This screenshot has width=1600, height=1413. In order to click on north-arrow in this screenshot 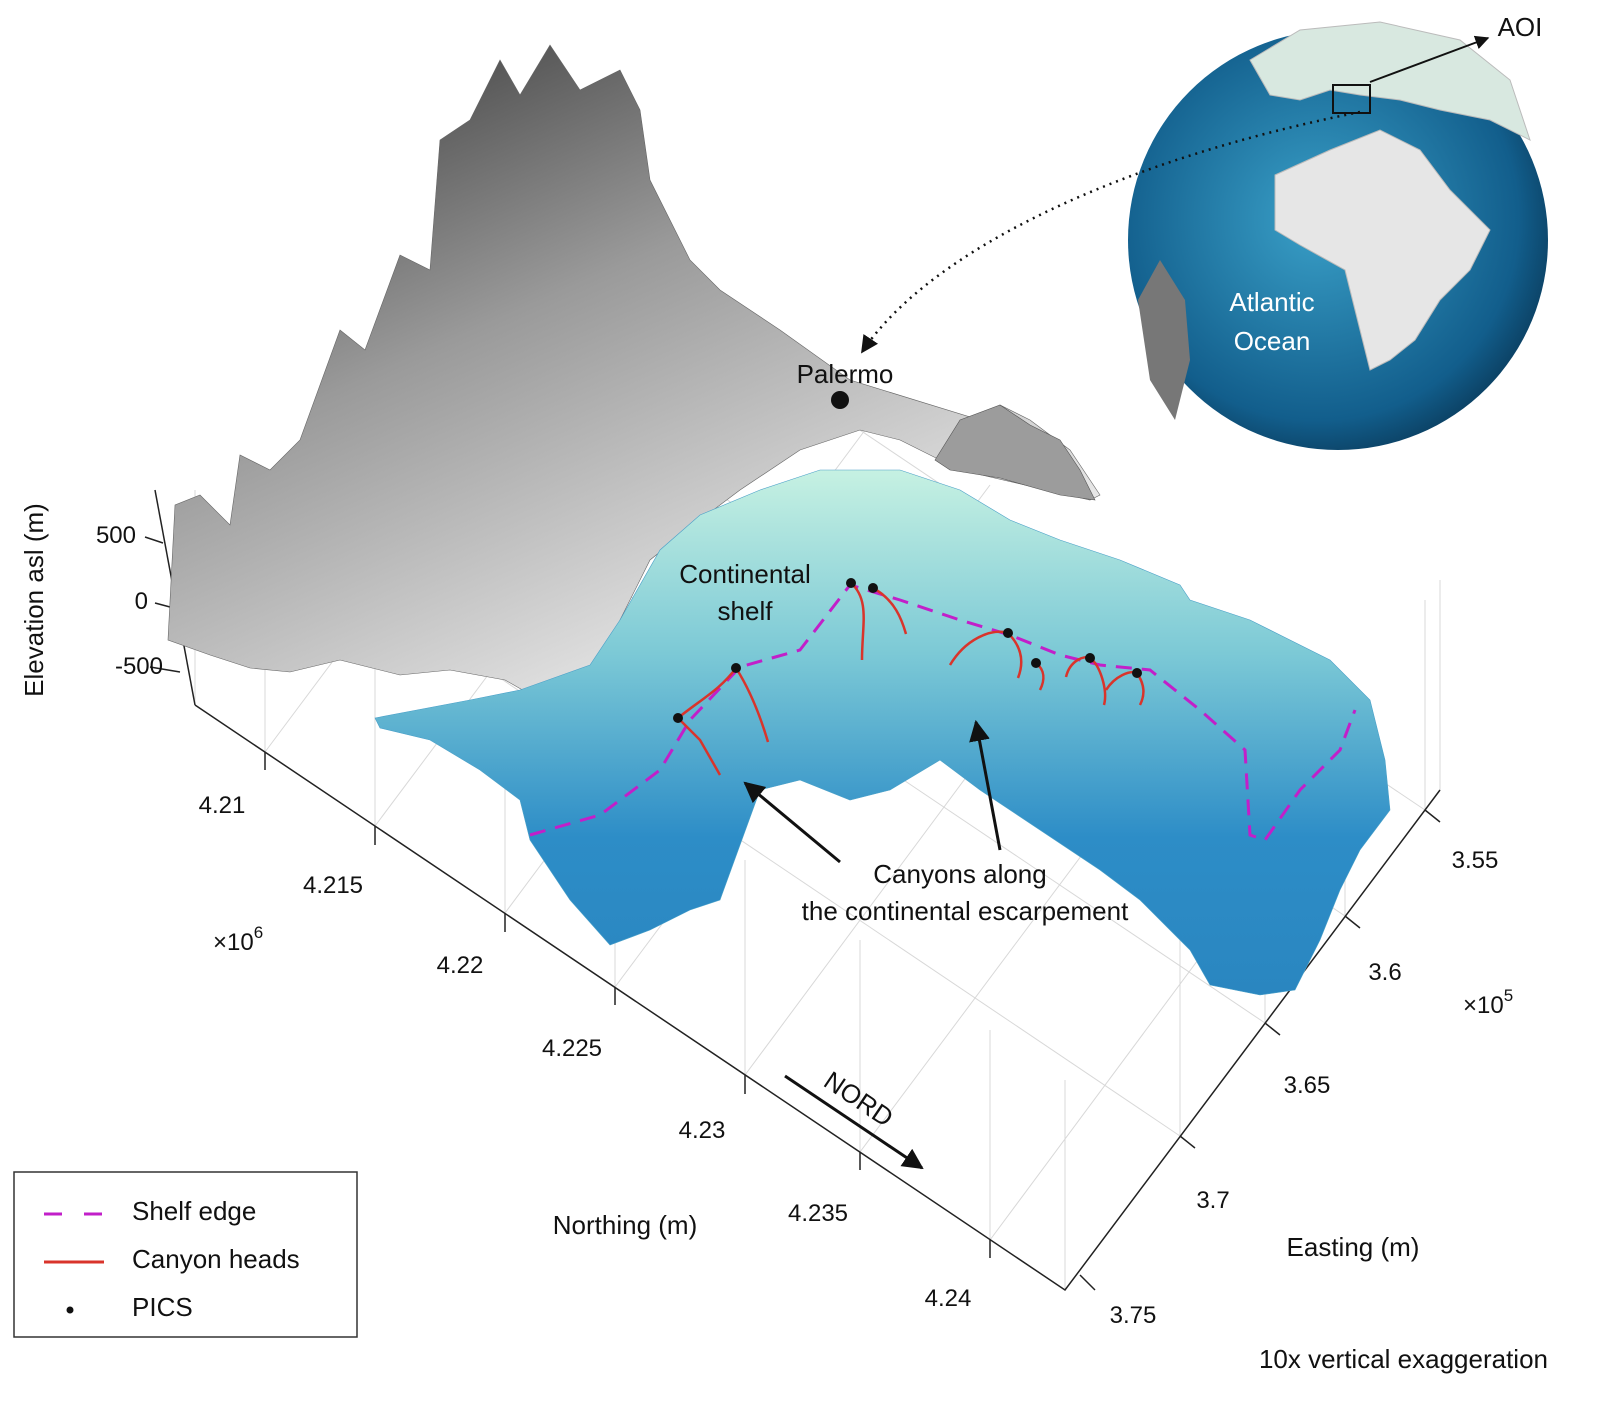, I will do `click(854, 1122)`.